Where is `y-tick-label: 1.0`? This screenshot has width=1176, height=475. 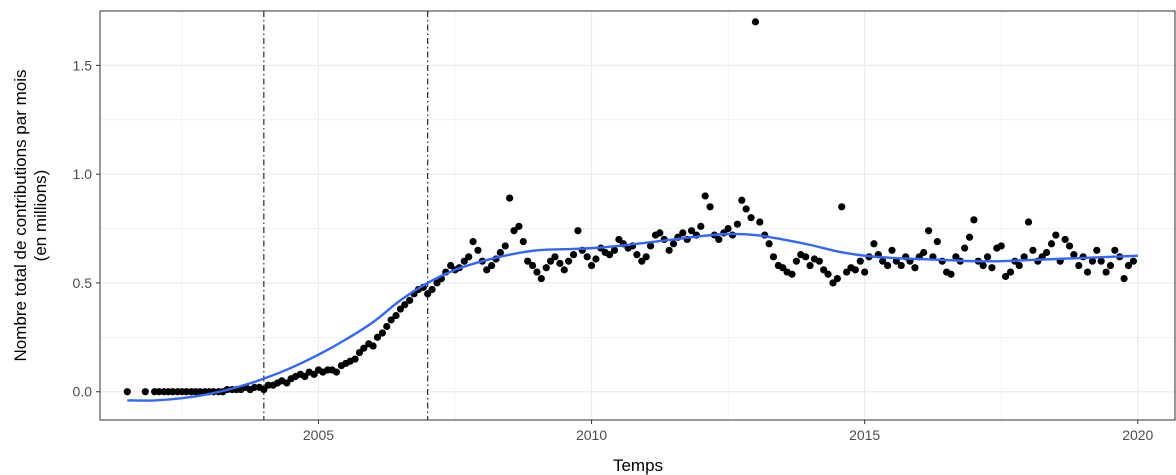 y-tick-label: 1.0 is located at coordinates (83, 174).